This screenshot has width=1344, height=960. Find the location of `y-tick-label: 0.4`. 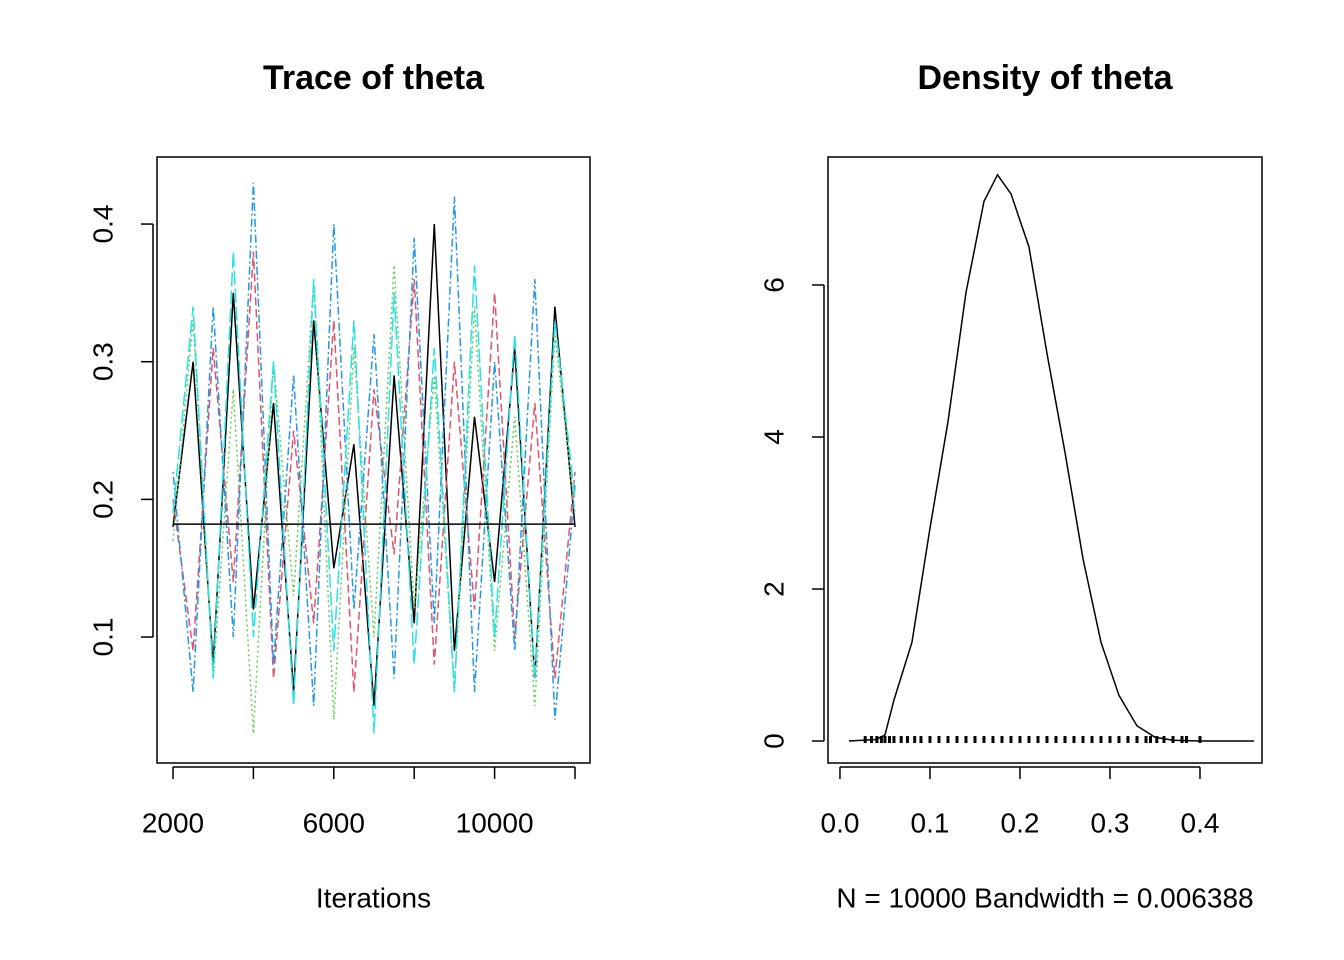

y-tick-label: 0.4 is located at coordinates (102, 224).